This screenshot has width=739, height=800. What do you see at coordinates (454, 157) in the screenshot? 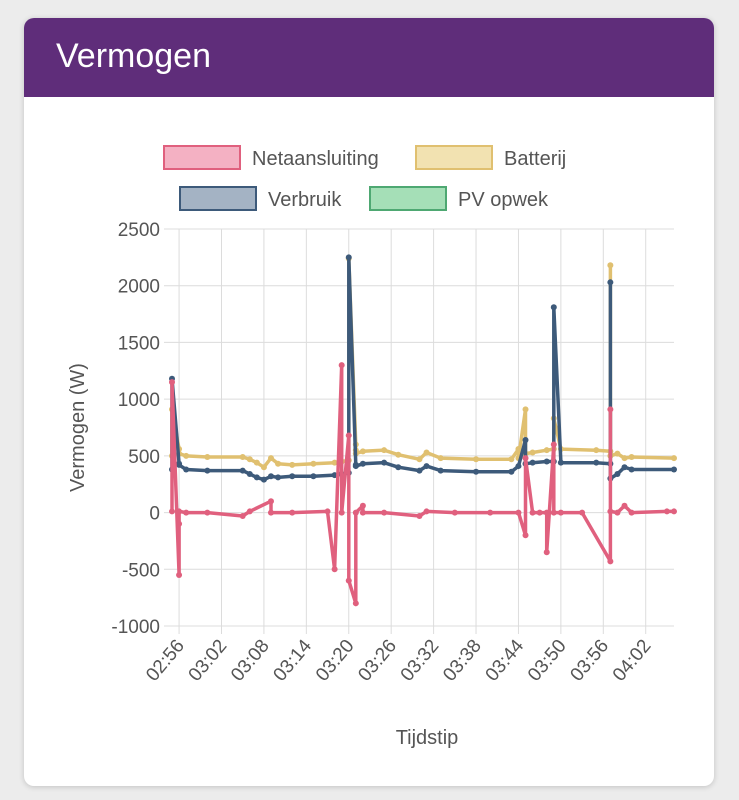
I see `legend-swatch-batterij` at bounding box center [454, 157].